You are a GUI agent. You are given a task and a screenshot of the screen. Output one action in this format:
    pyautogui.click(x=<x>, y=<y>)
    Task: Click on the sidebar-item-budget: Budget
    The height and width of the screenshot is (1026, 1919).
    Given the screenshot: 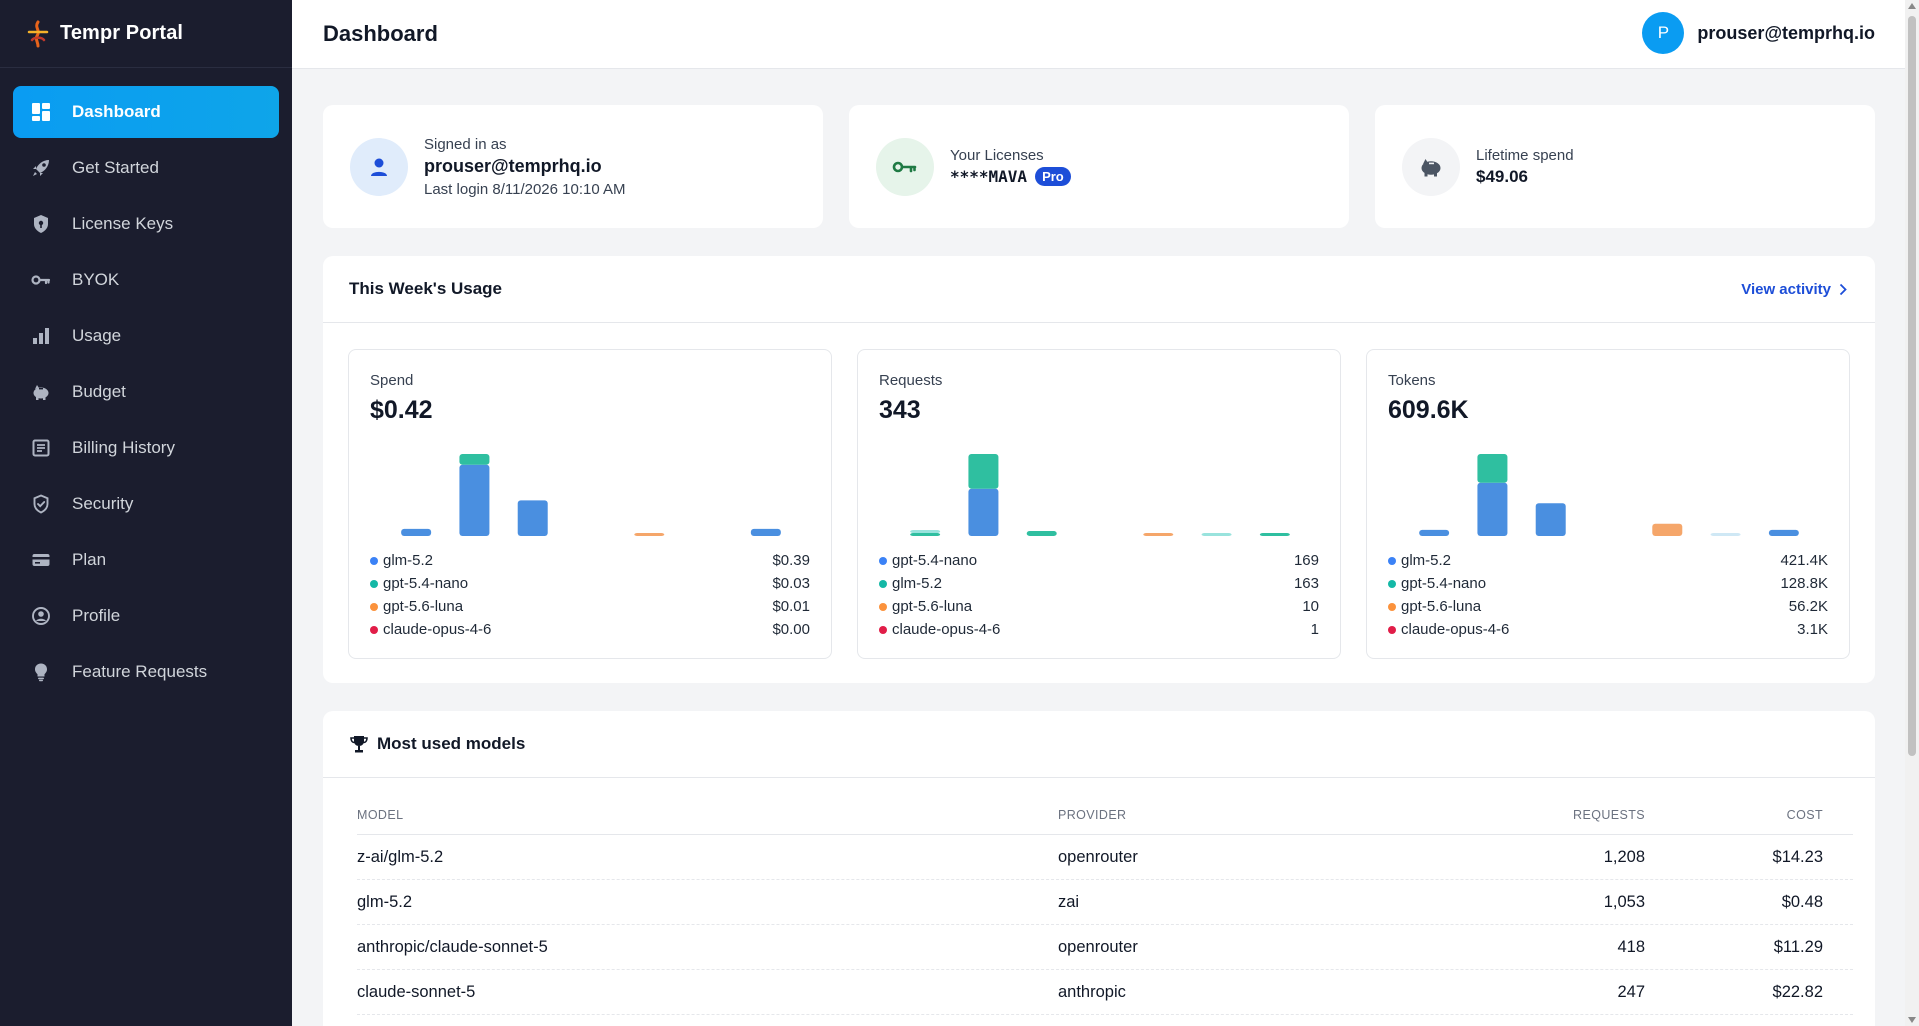 What is the action you would take?
    pyautogui.click(x=146, y=392)
    